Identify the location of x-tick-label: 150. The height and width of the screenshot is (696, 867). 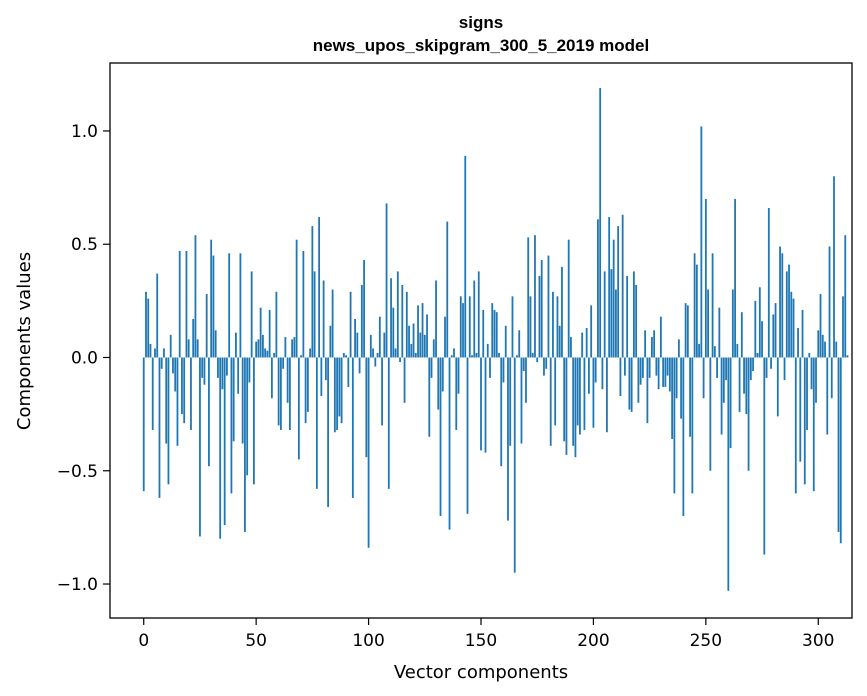
(481, 641).